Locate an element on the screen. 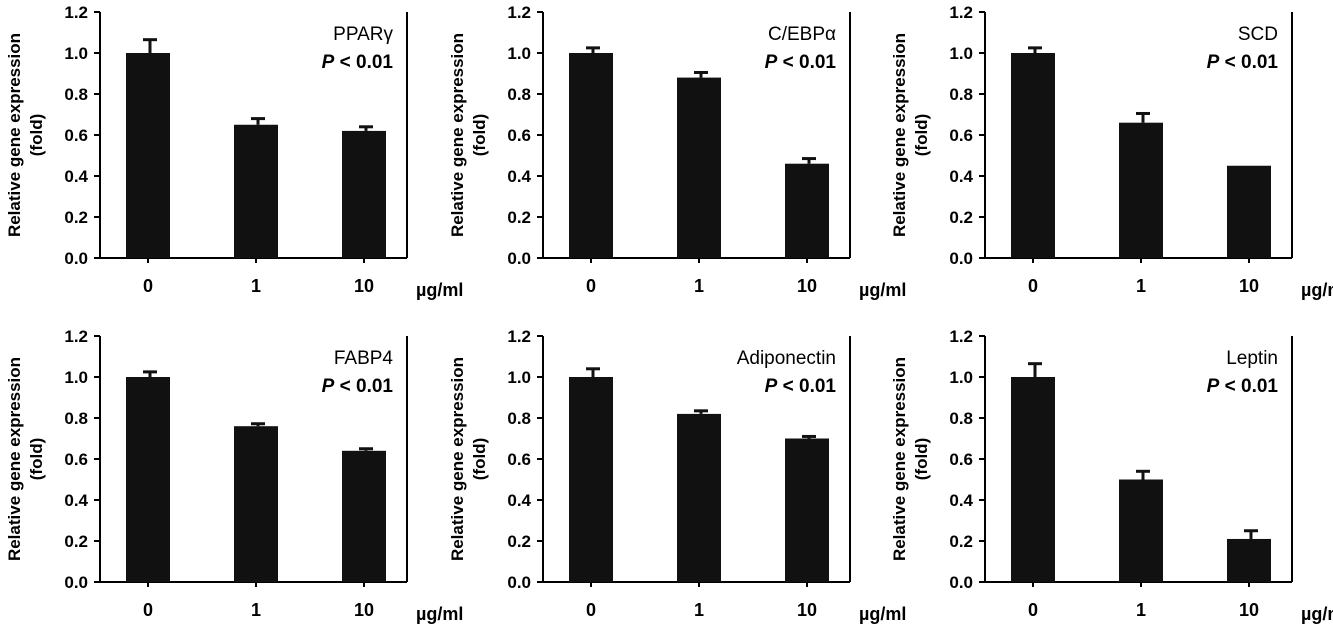 The height and width of the screenshot is (630, 1333). gene-title: Leptin is located at coordinates (1252, 358).